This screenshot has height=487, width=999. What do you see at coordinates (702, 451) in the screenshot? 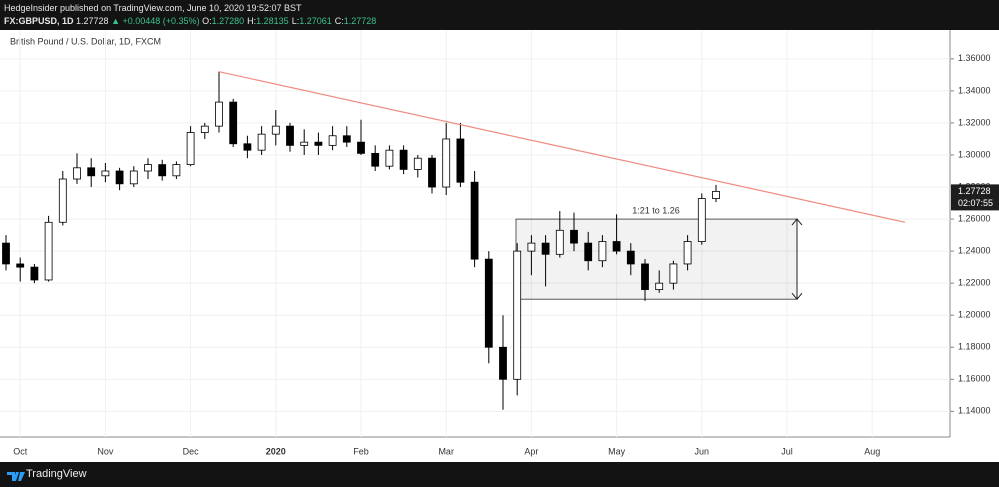
I see `x-tick-label: Jun` at bounding box center [702, 451].